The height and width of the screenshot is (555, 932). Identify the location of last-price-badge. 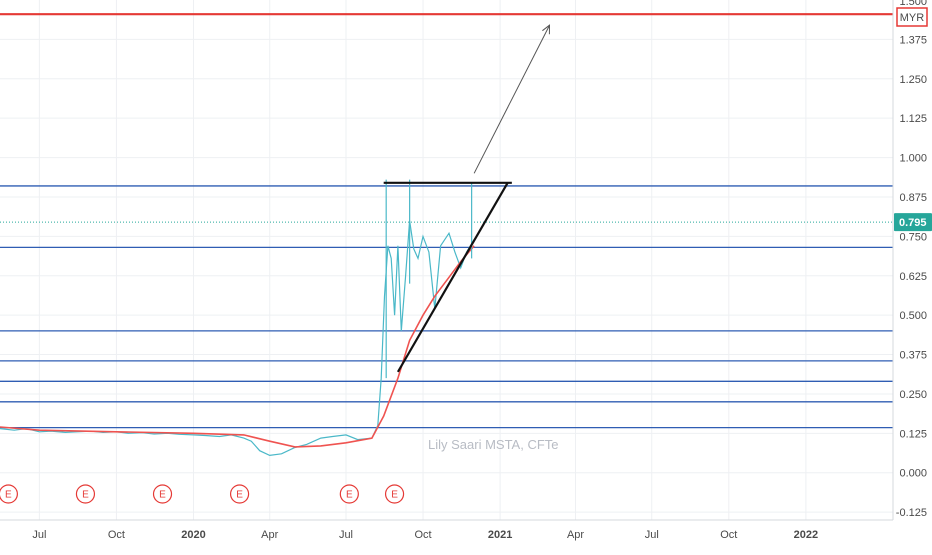
(913, 222).